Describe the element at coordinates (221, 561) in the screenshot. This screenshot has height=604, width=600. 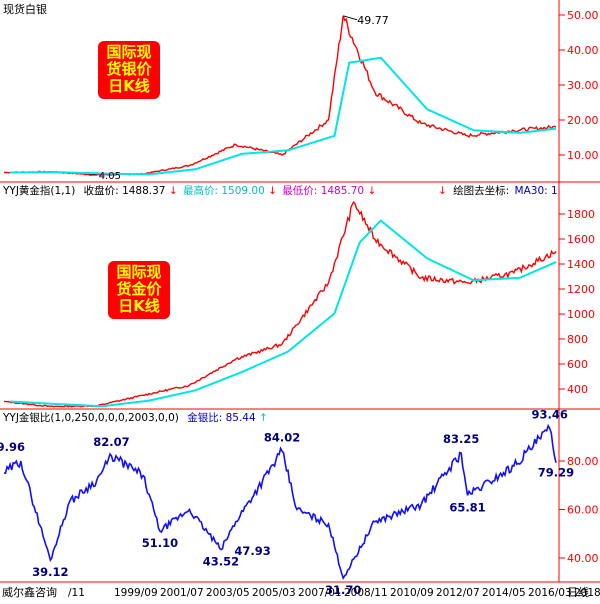
I see `ratio-annotation: 43.52` at that location.